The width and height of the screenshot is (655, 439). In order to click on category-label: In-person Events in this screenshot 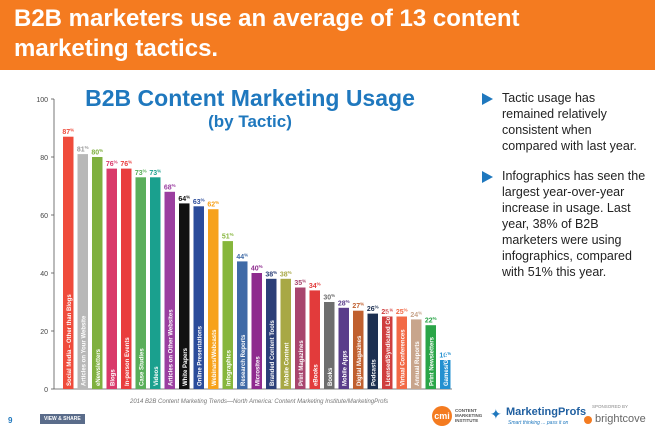, I will do `click(128, 361)`.